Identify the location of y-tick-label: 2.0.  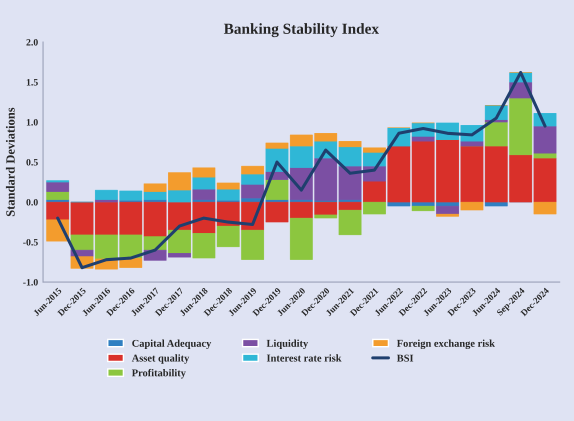
(32, 42).